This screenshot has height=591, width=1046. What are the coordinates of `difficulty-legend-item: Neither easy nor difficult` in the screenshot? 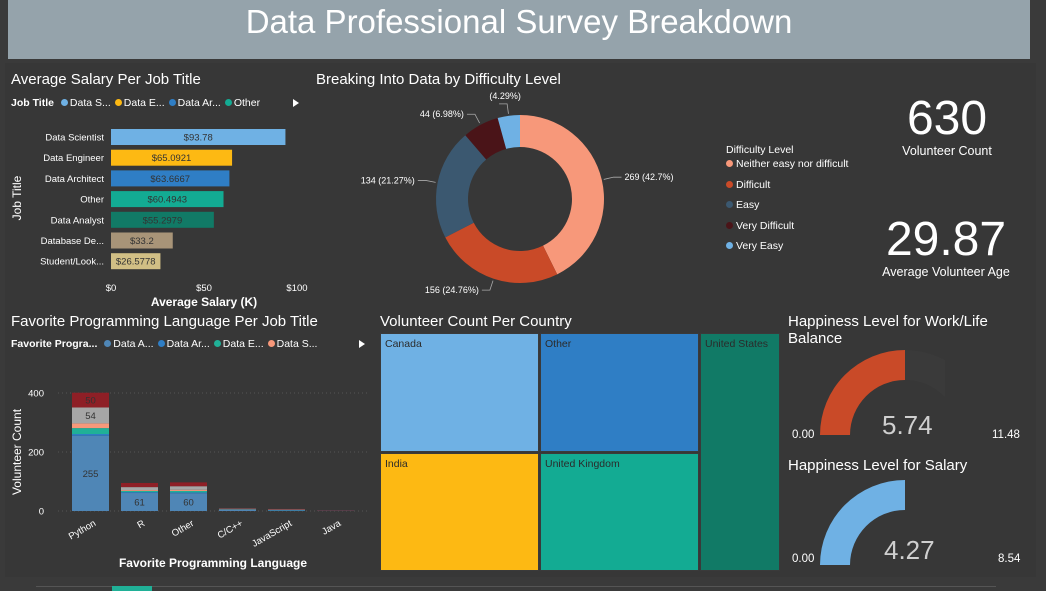 It's located at (787, 168).